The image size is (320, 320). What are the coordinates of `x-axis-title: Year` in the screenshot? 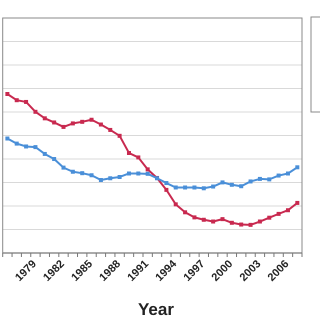 It's located at (156, 309).